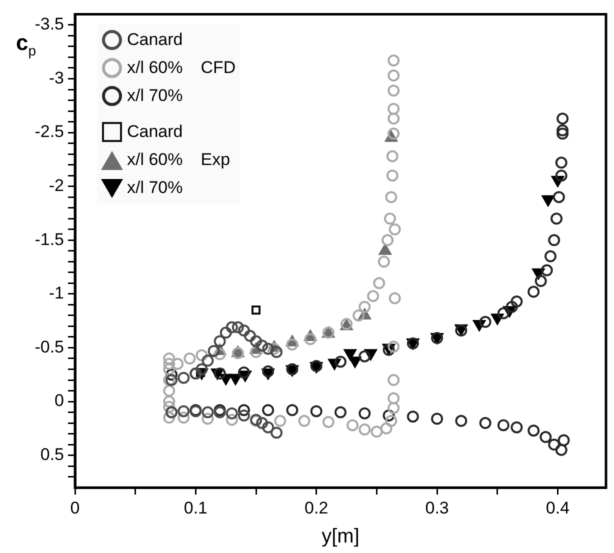 This screenshot has width=614, height=553. Describe the element at coordinates (56, 78) in the screenshot. I see `y-tick-label: -3` at that location.